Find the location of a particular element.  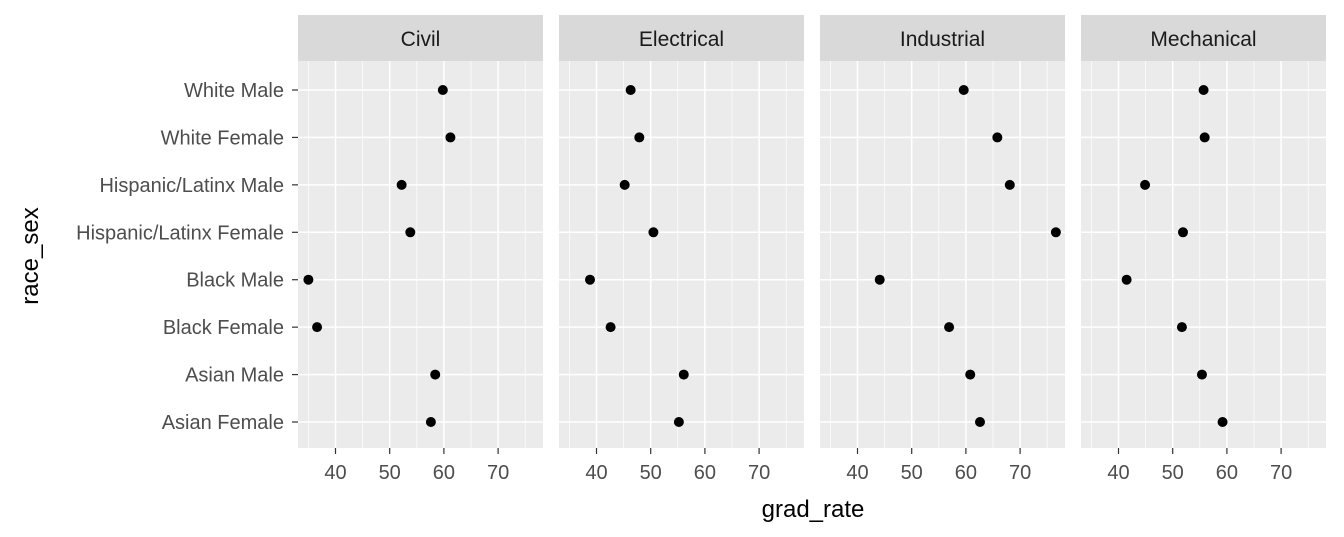

y-tick-label: Hispanic/Latinx Female is located at coordinates (180, 233).